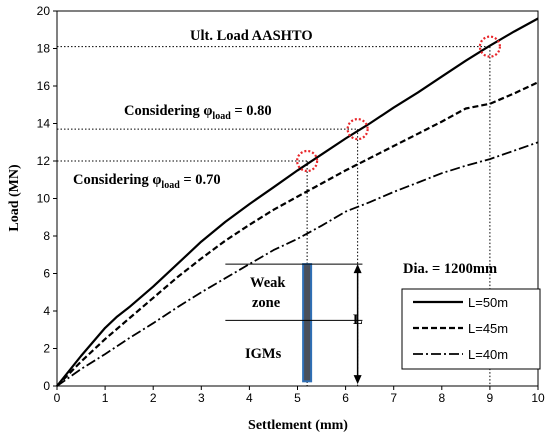  I want to click on x-tick-label: 2, so click(153, 398).